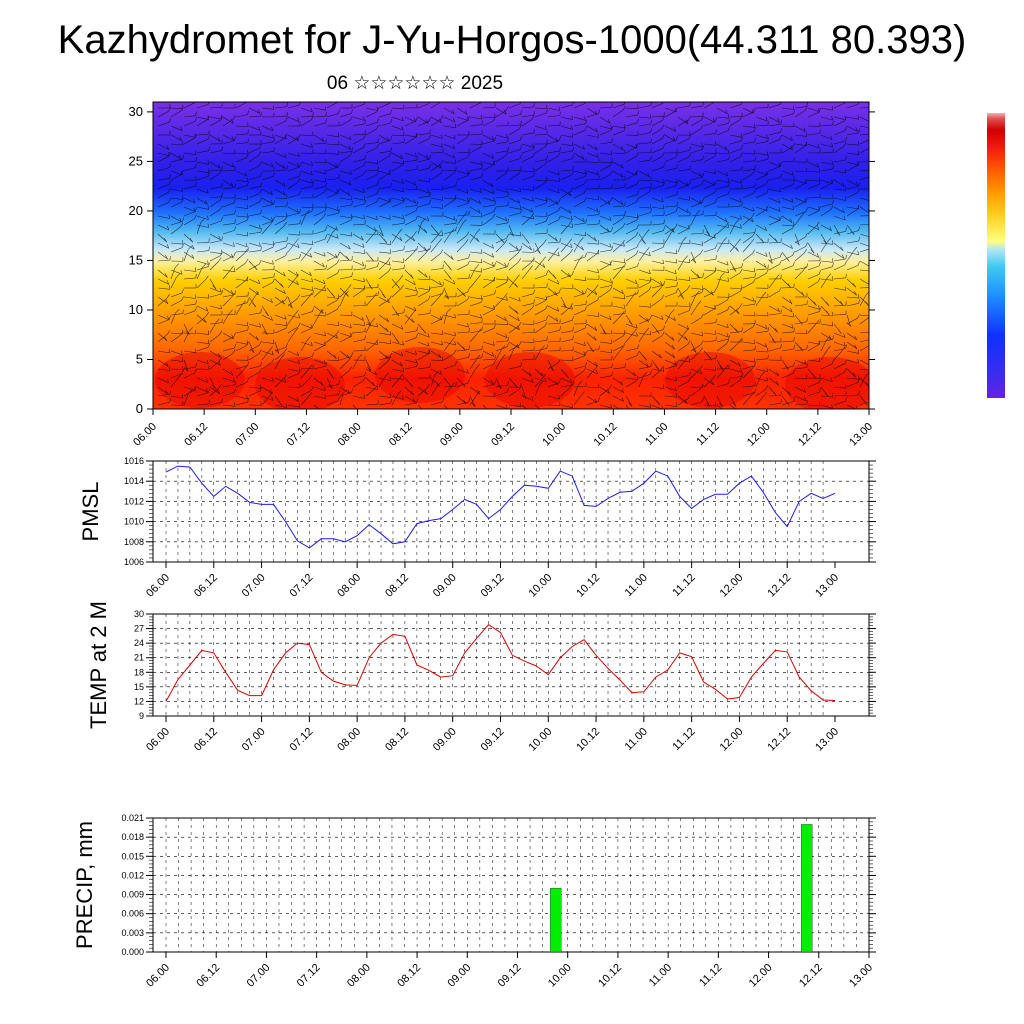 The image size is (1024, 1024). I want to click on y-tick-label: 21, so click(139, 658).